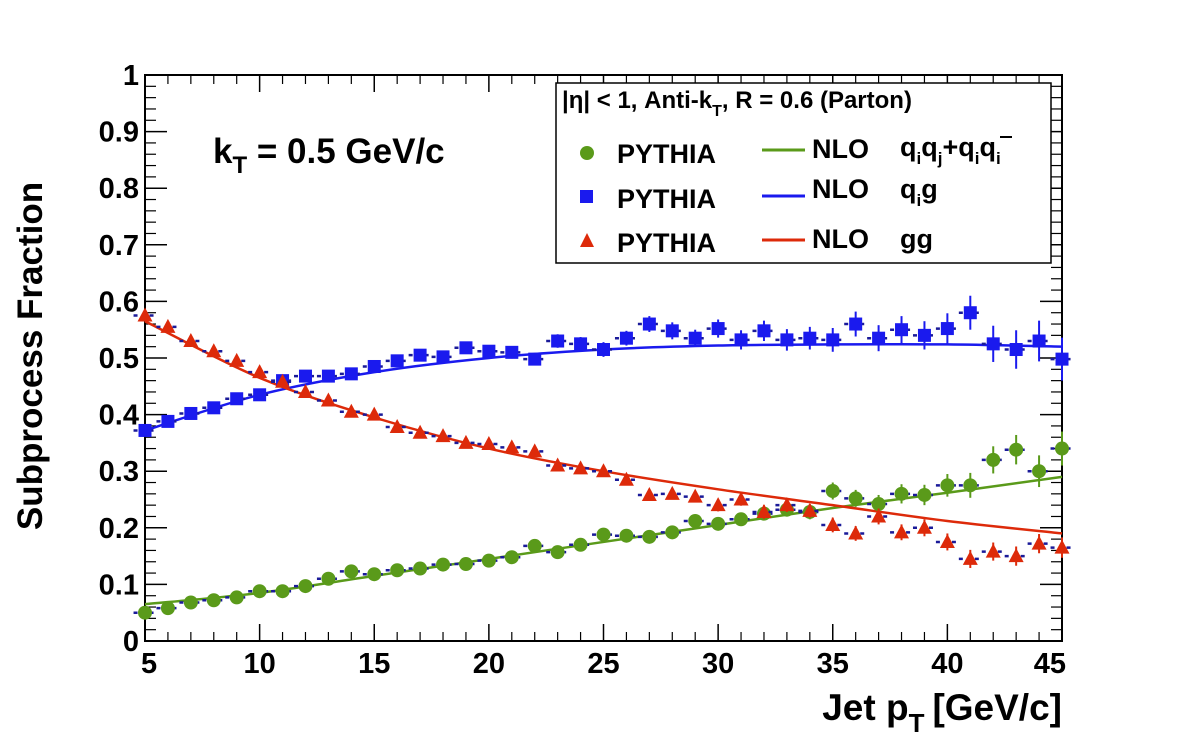 Image resolution: width=1181 pixels, height=754 pixels. What do you see at coordinates (840, 189) in the screenshot?
I see `legend-nlo-2: NLO` at bounding box center [840, 189].